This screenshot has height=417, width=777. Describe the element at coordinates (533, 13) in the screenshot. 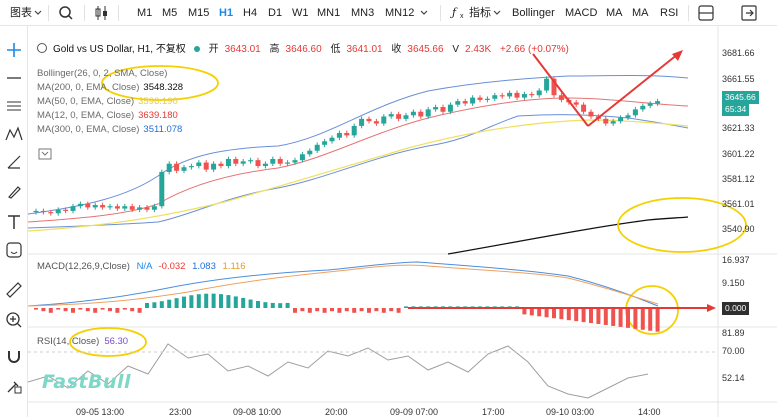

I see `indicator-bollinger: Bollinger` at that location.